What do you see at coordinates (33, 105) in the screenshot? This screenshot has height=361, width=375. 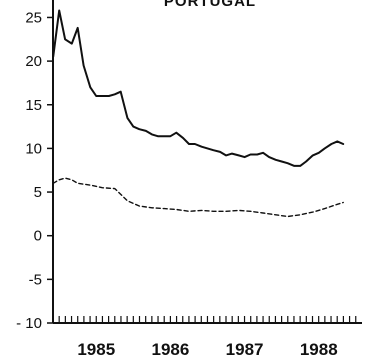 I see `y-tick-label: 15` at bounding box center [33, 105].